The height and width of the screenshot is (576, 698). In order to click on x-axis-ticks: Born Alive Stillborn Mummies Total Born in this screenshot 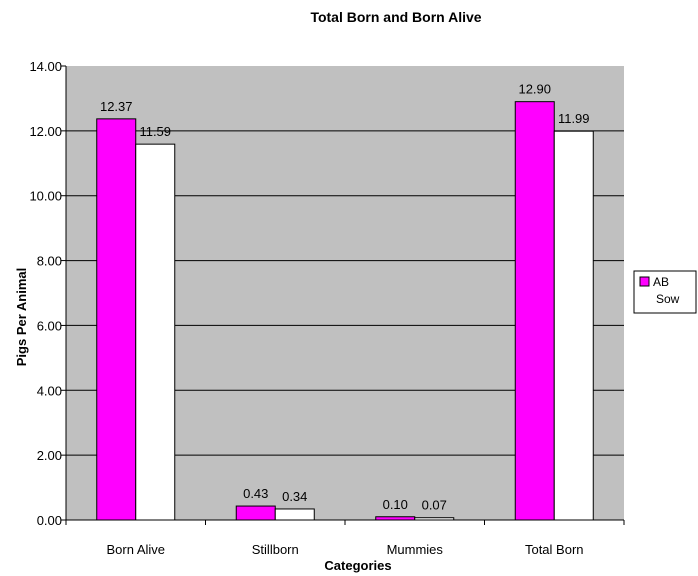, I will do `click(345, 538)`.